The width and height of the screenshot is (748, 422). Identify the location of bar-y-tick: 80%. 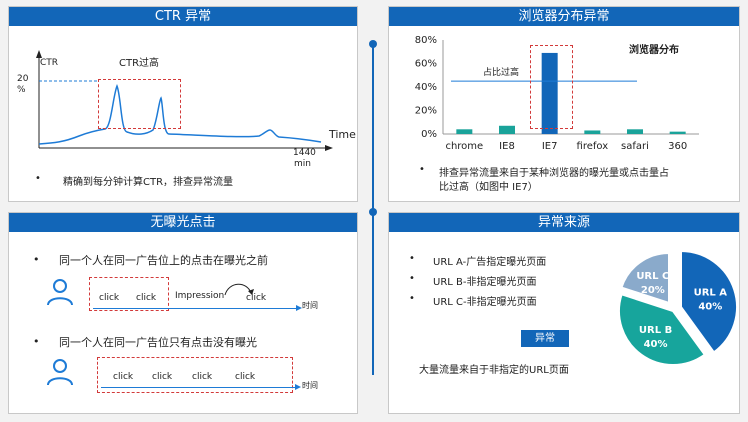
(426, 40).